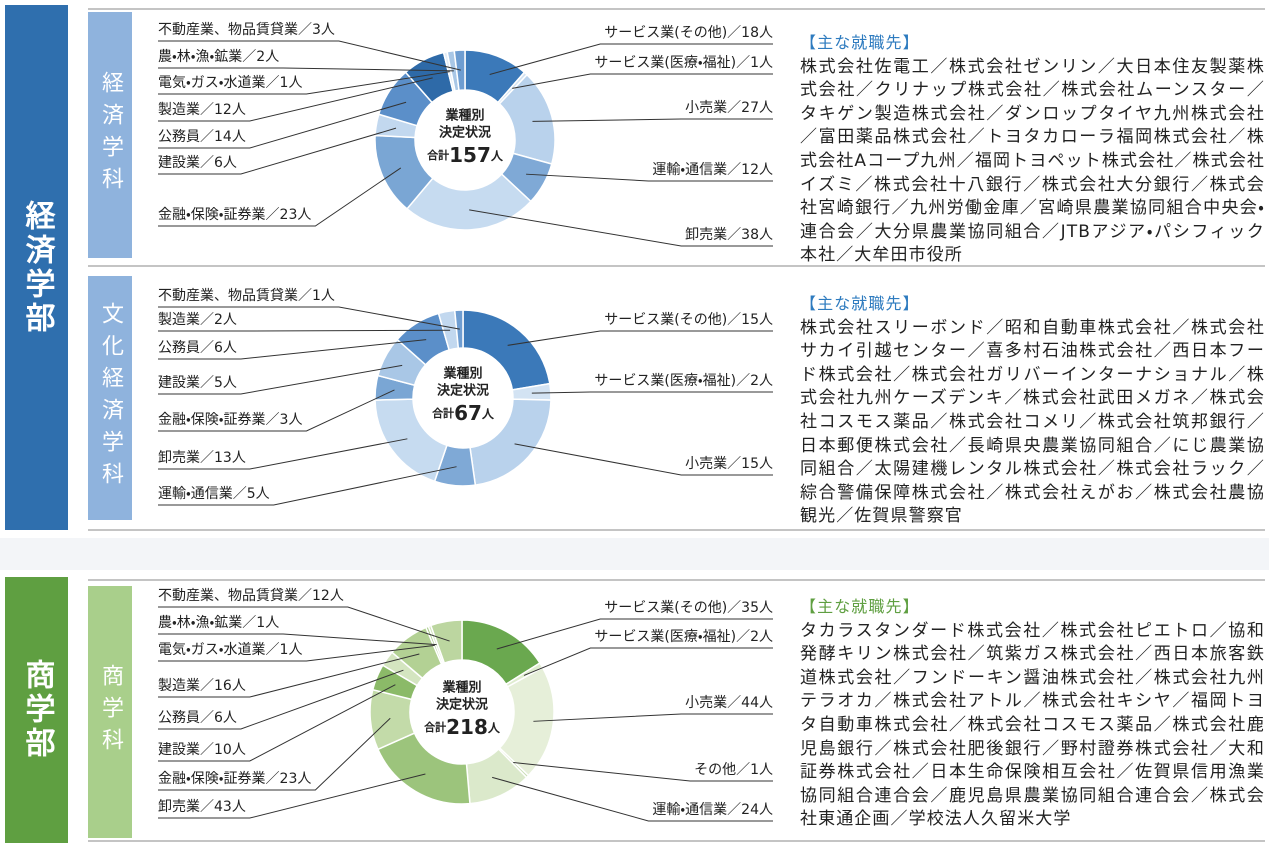  Describe the element at coordinates (446, 642) in the screenshot. I see `donut-segment` at that location.